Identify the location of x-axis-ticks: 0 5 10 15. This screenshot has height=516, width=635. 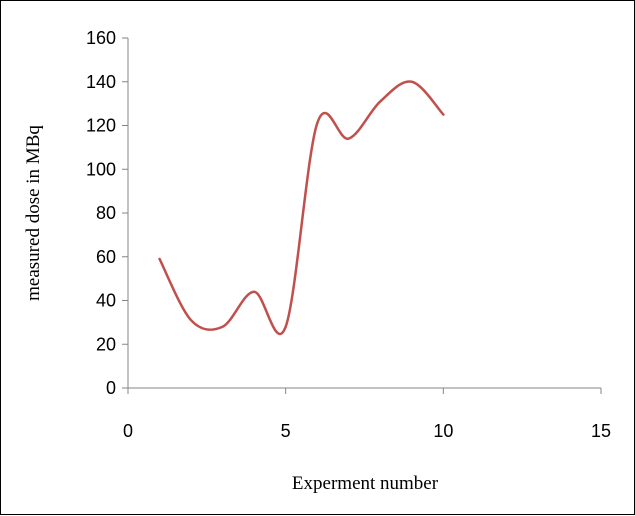
(367, 414).